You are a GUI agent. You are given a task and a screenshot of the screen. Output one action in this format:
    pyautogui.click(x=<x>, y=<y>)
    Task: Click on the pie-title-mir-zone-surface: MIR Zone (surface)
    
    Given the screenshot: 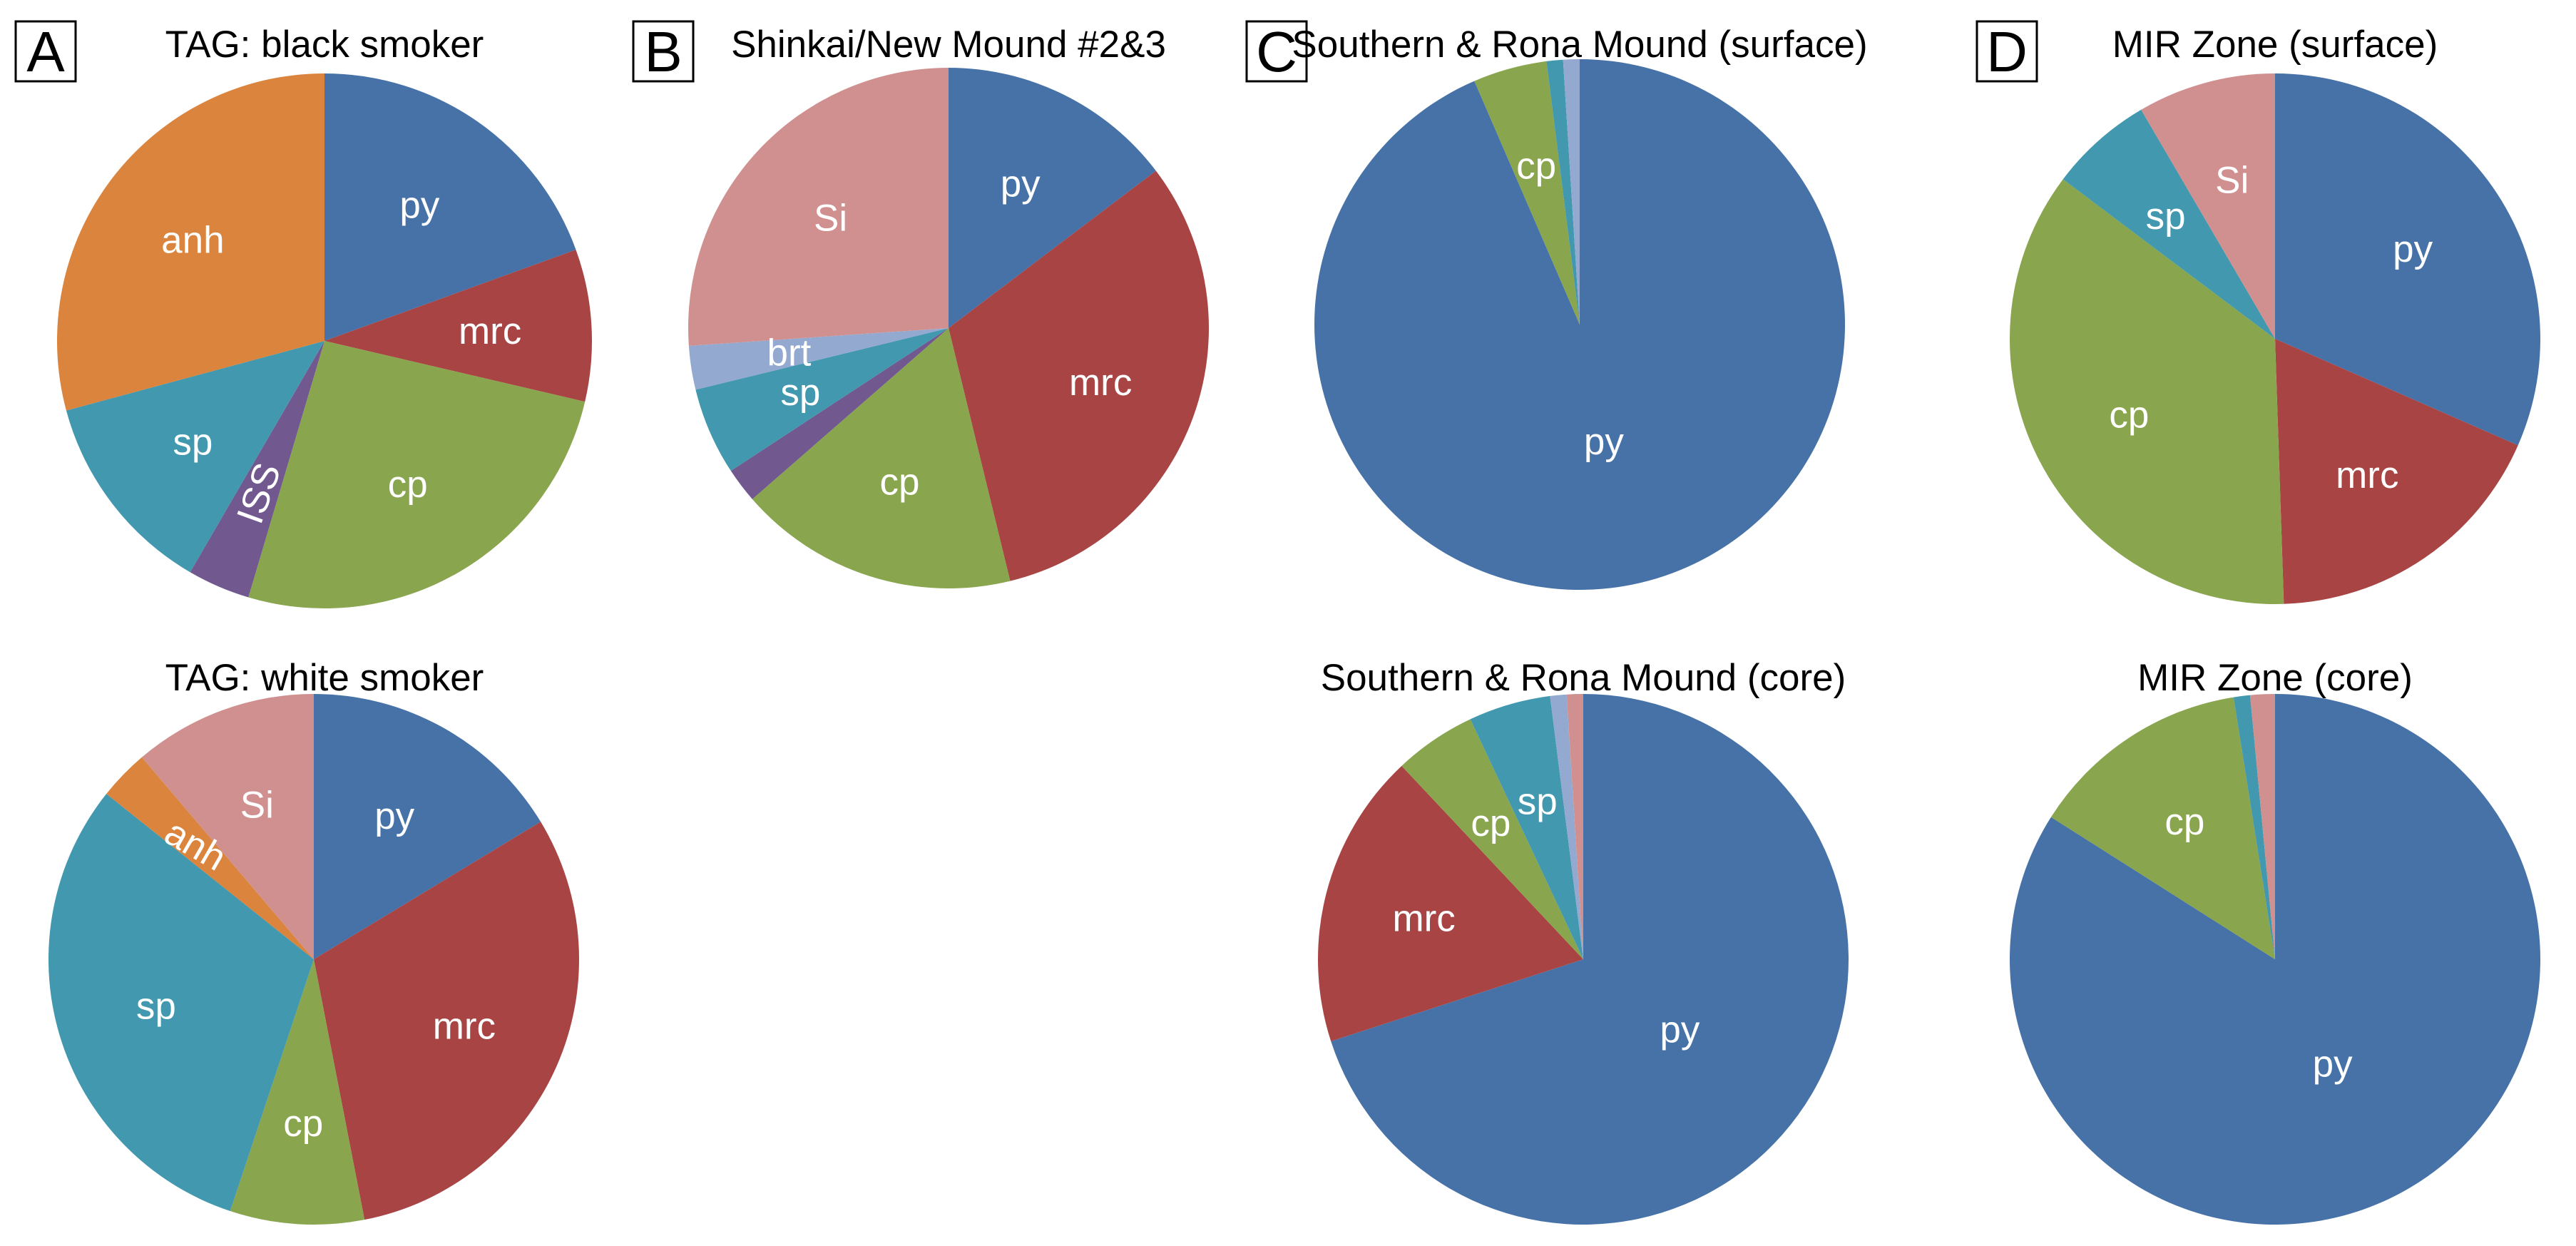 What is the action you would take?
    pyautogui.click(x=2275, y=45)
    